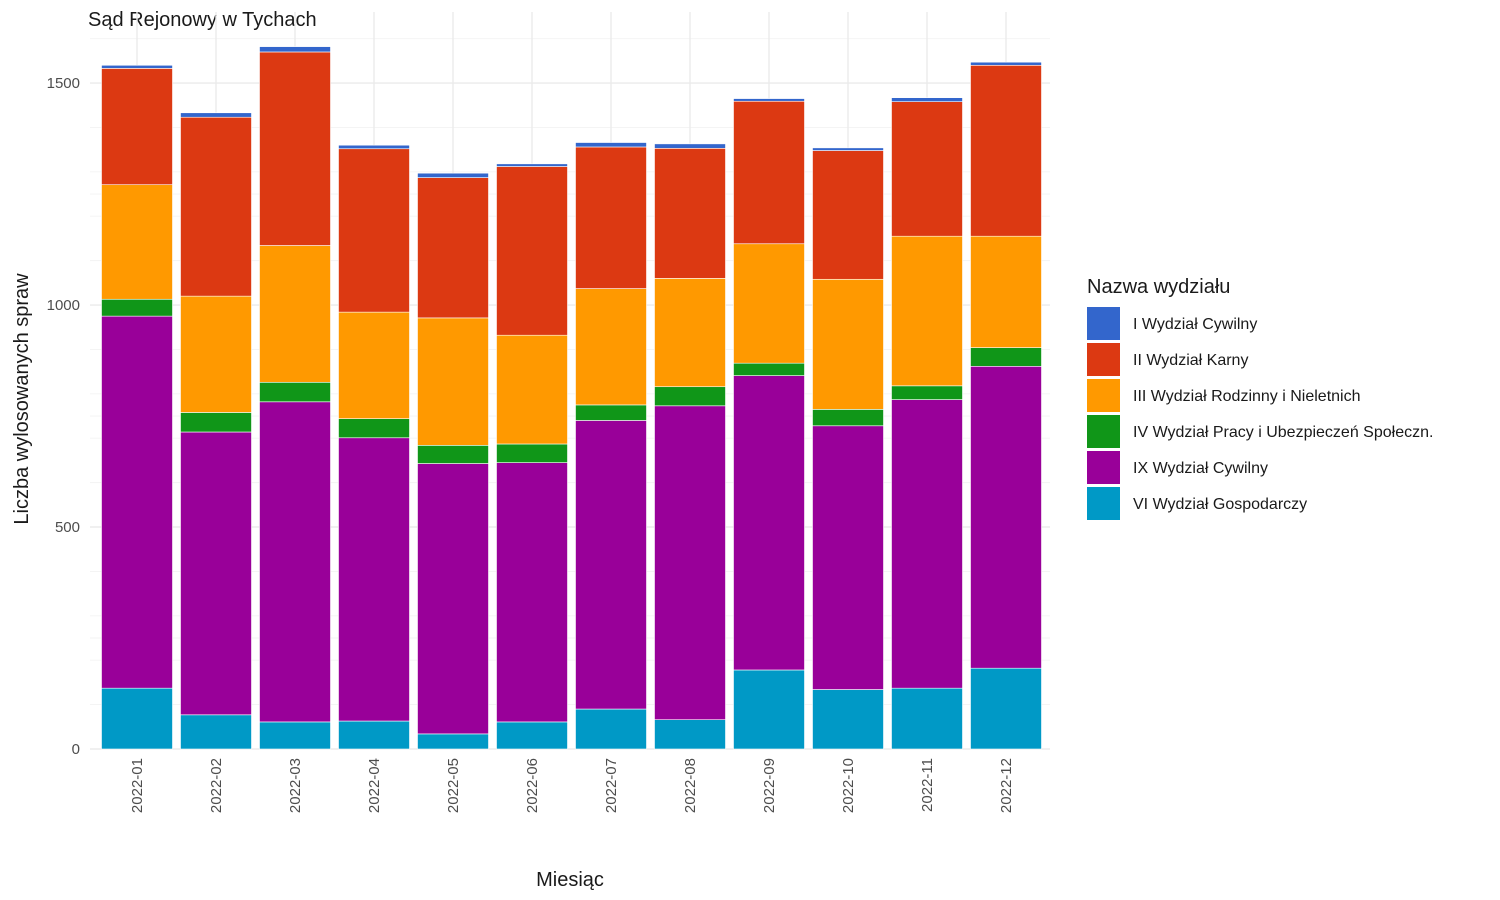  What do you see at coordinates (927, 785) in the screenshot?
I see `x-tick-label: 2022-11` at bounding box center [927, 785].